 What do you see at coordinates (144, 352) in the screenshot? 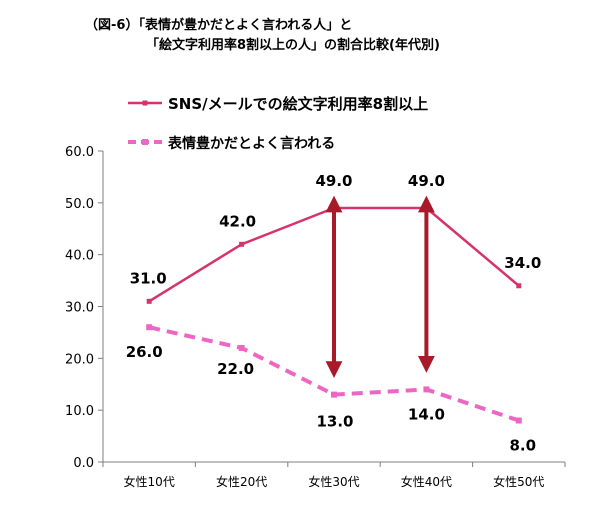
I see `data-label: 26.0` at bounding box center [144, 352].